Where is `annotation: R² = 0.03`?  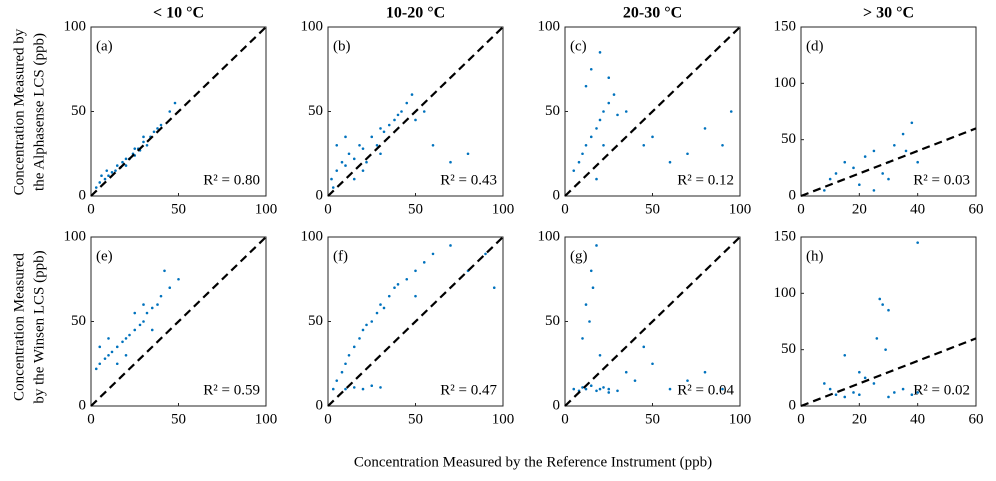 annotation: R² = 0.03 is located at coordinates (941, 180).